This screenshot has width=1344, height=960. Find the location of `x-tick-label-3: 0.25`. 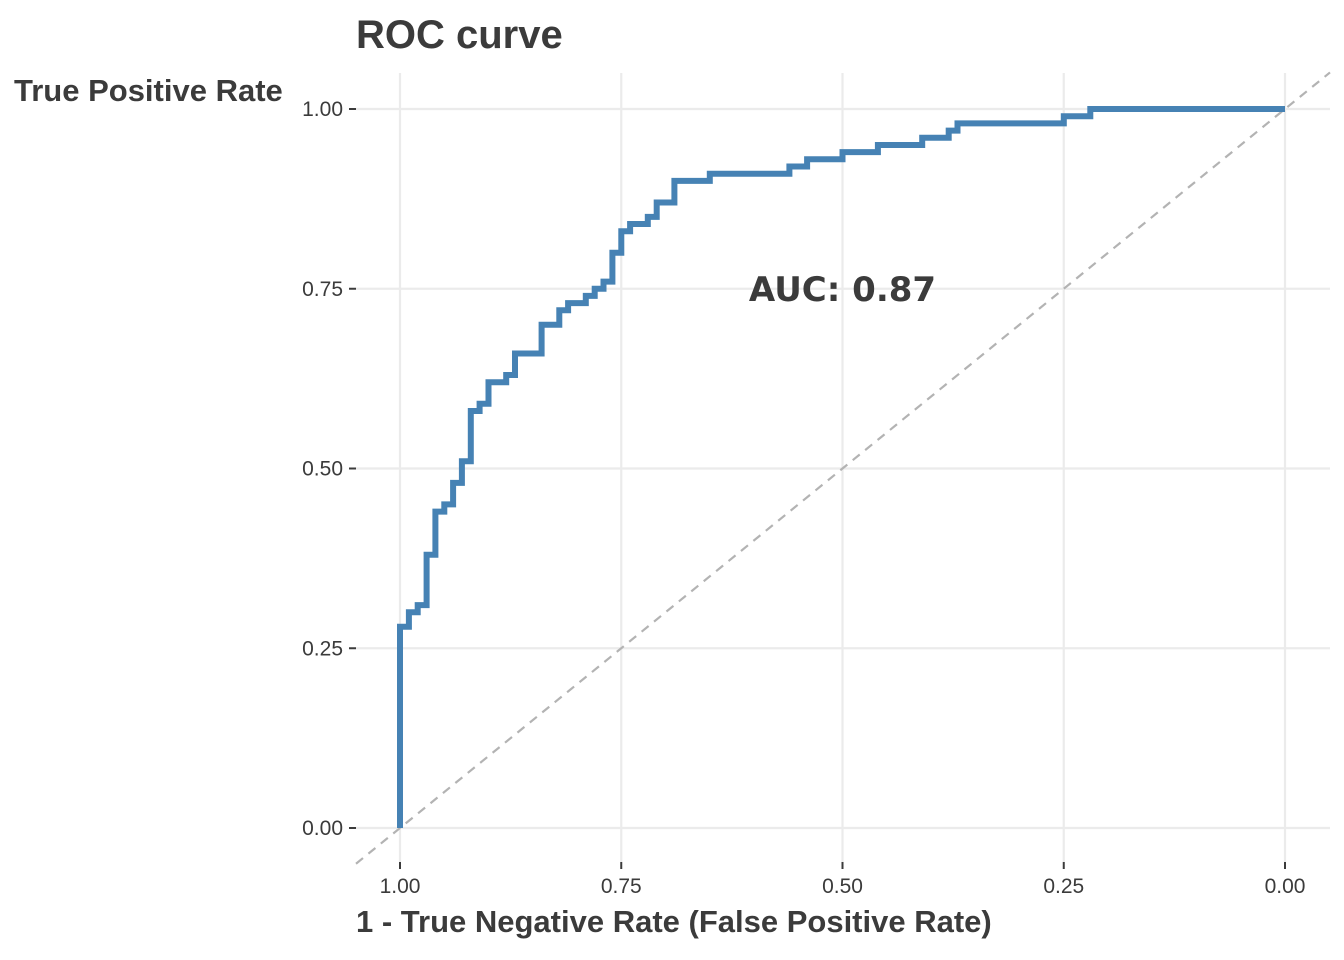

x-tick-label-3: 0.25 is located at coordinates (1063, 886).